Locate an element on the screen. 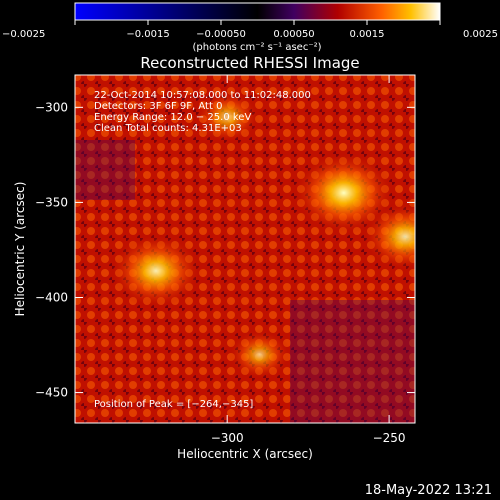  date-stamp: 18-May-2022 13:21 is located at coordinates (428, 490).